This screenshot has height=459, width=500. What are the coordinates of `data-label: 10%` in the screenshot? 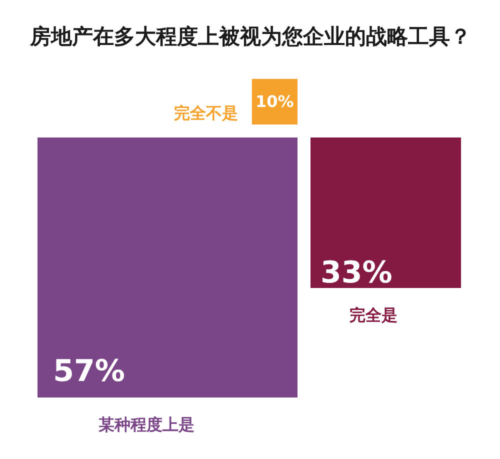 It's located at (275, 102).